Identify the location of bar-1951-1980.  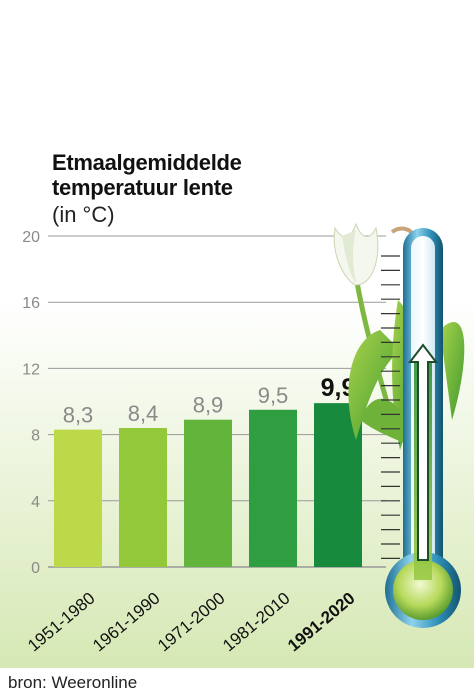
(78, 498).